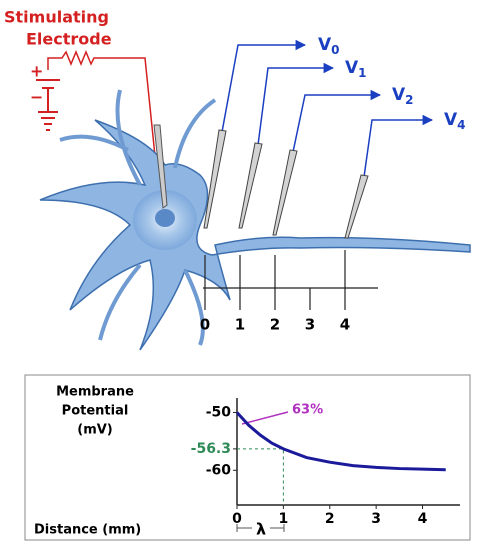 The image size is (494, 552). What do you see at coordinates (310, 325) in the screenshot?
I see `ruler-label: 3` at bounding box center [310, 325].